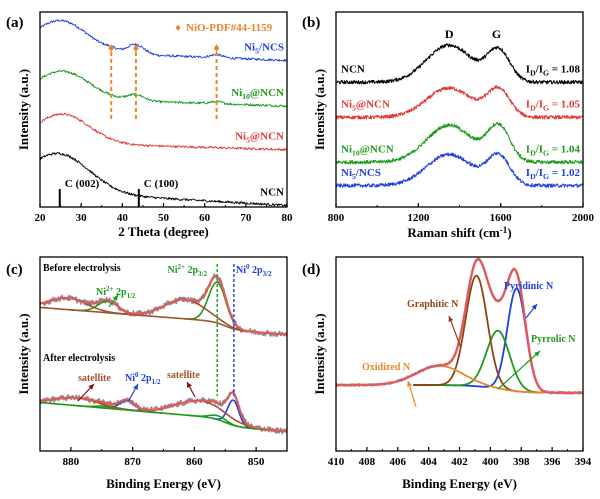 The image size is (600, 499). I want to click on graphitic-n-arrow-head, so click(451, 319).